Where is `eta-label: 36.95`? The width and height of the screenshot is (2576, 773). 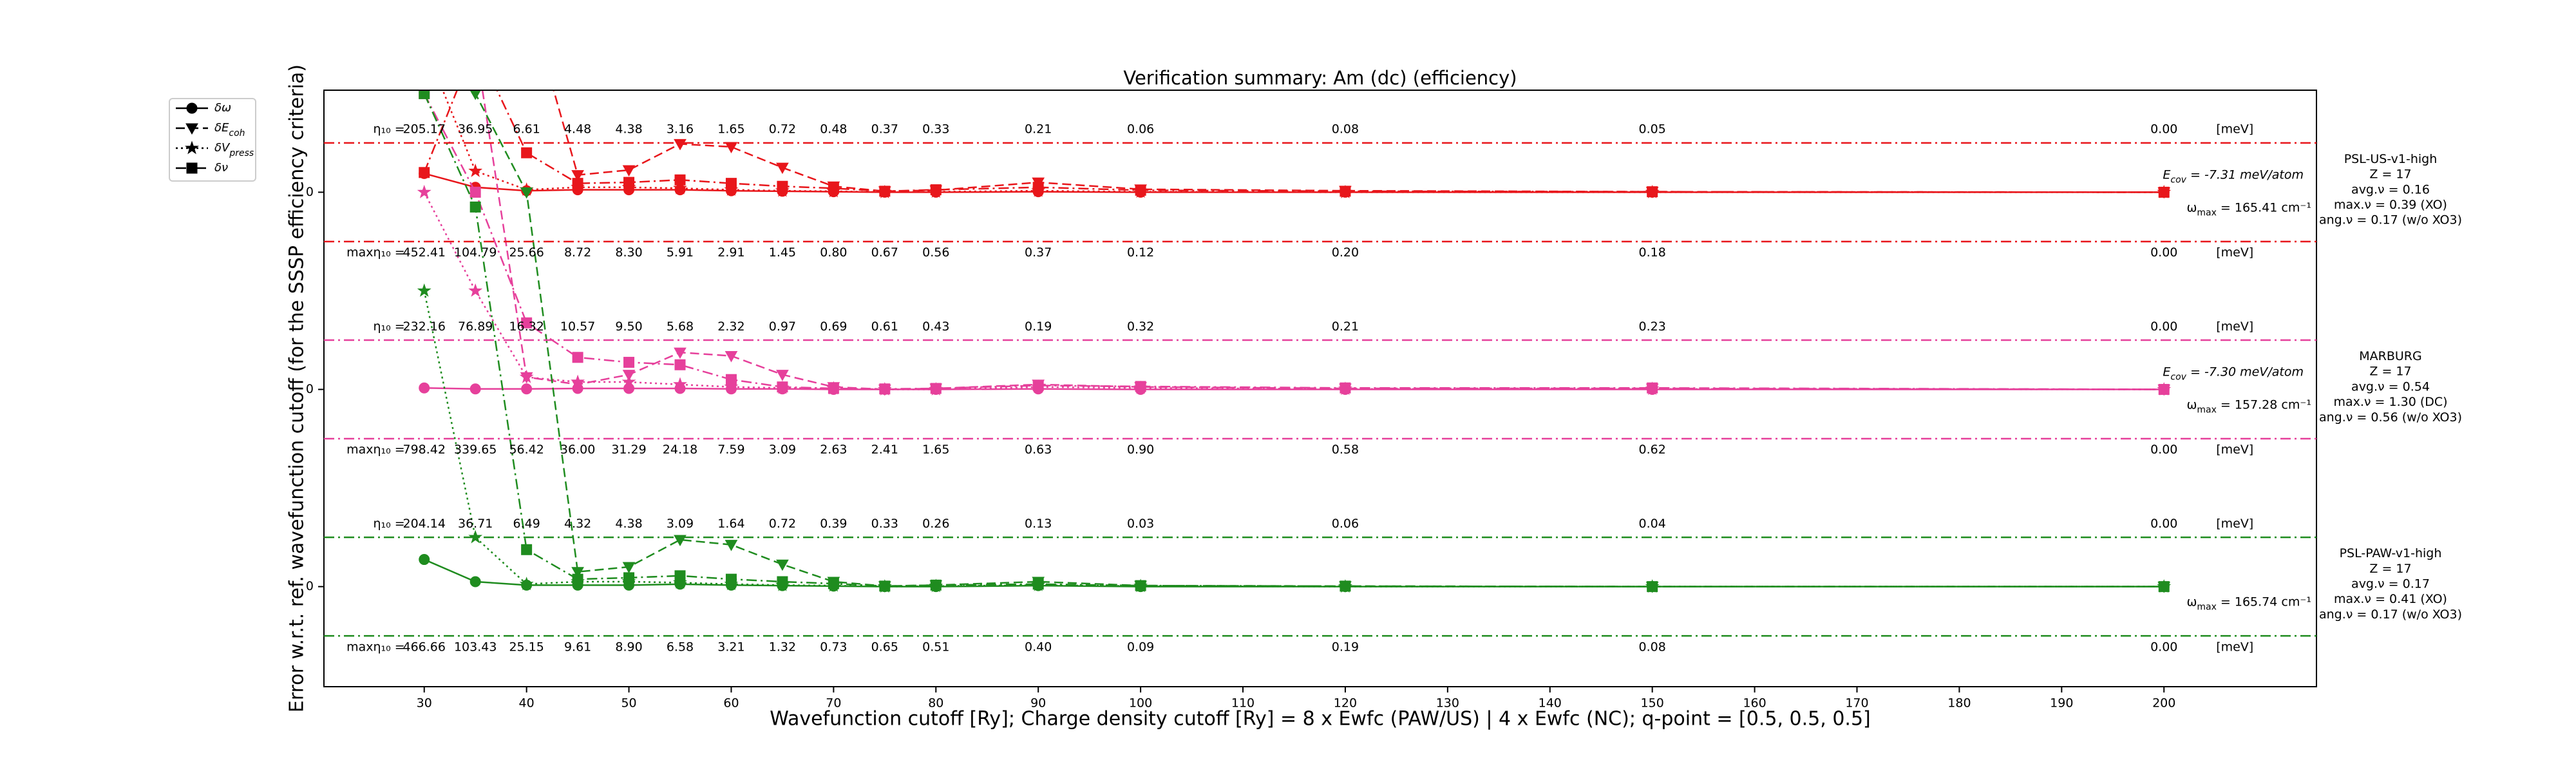
eta-label: 36.95 is located at coordinates (476, 129).